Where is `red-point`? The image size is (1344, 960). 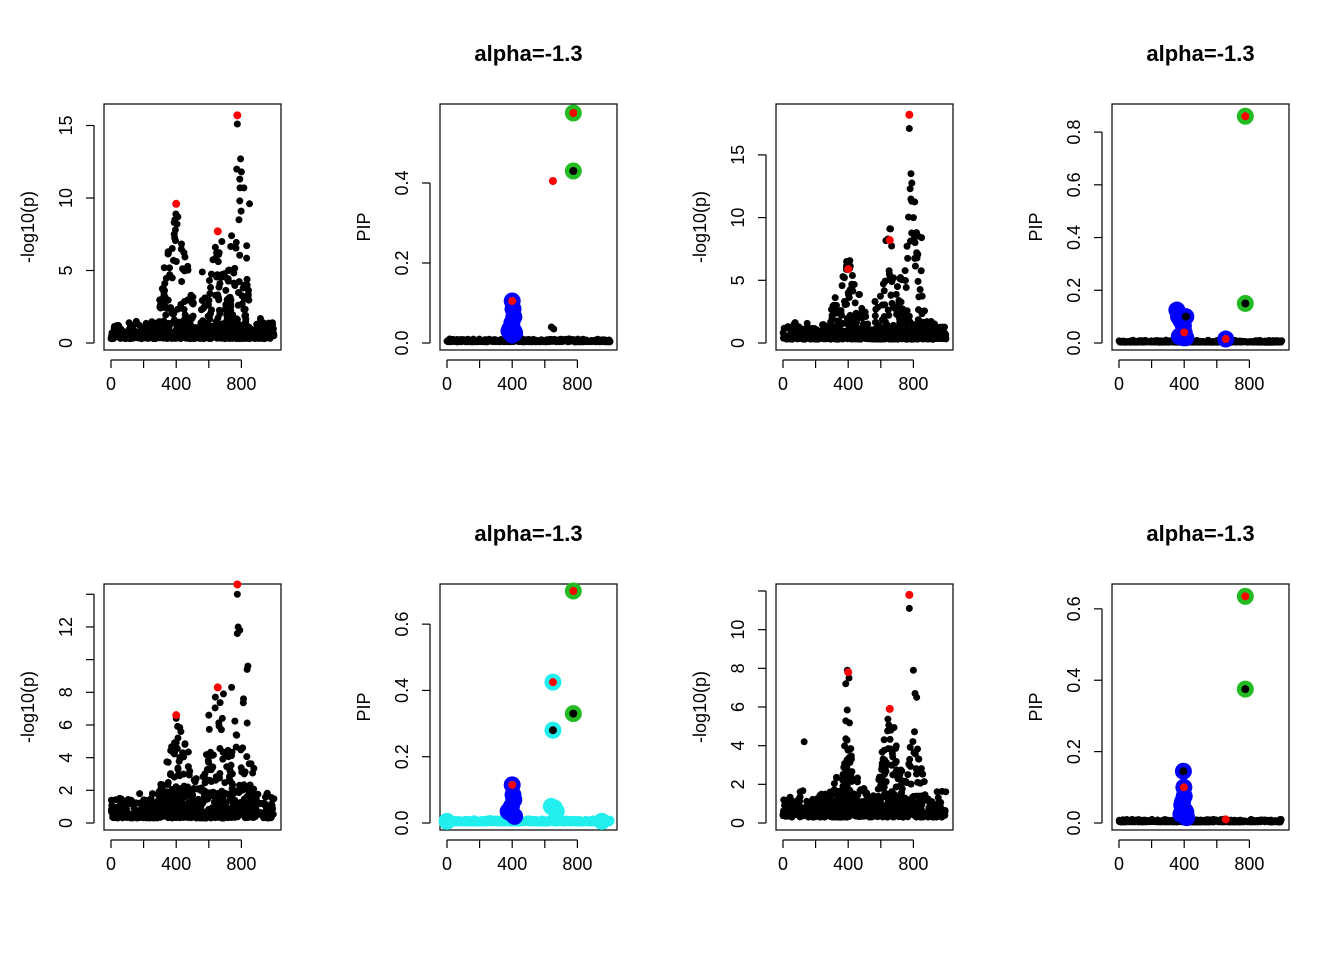 red-point is located at coordinates (889, 240).